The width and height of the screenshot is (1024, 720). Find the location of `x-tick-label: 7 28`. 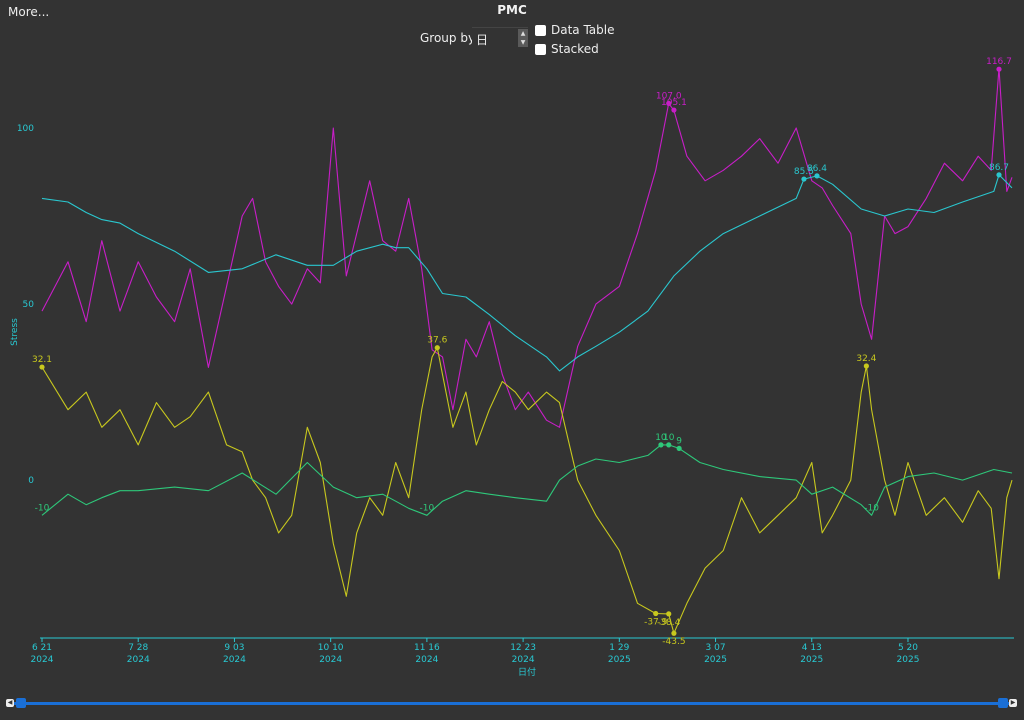

x-tick-label: 7 28 is located at coordinates (138, 648).